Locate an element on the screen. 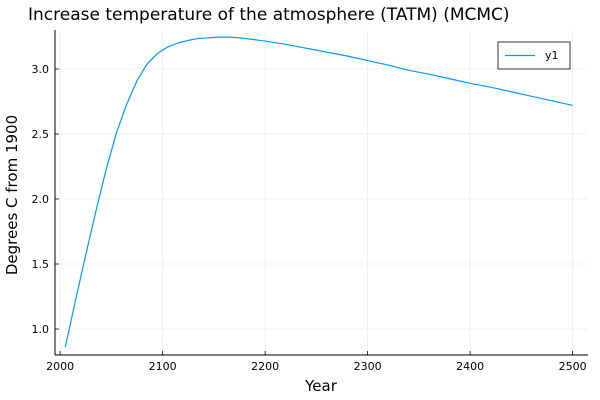  x-ticks: 2000 2100 2200 2300 2400 2500 is located at coordinates (316, 362).